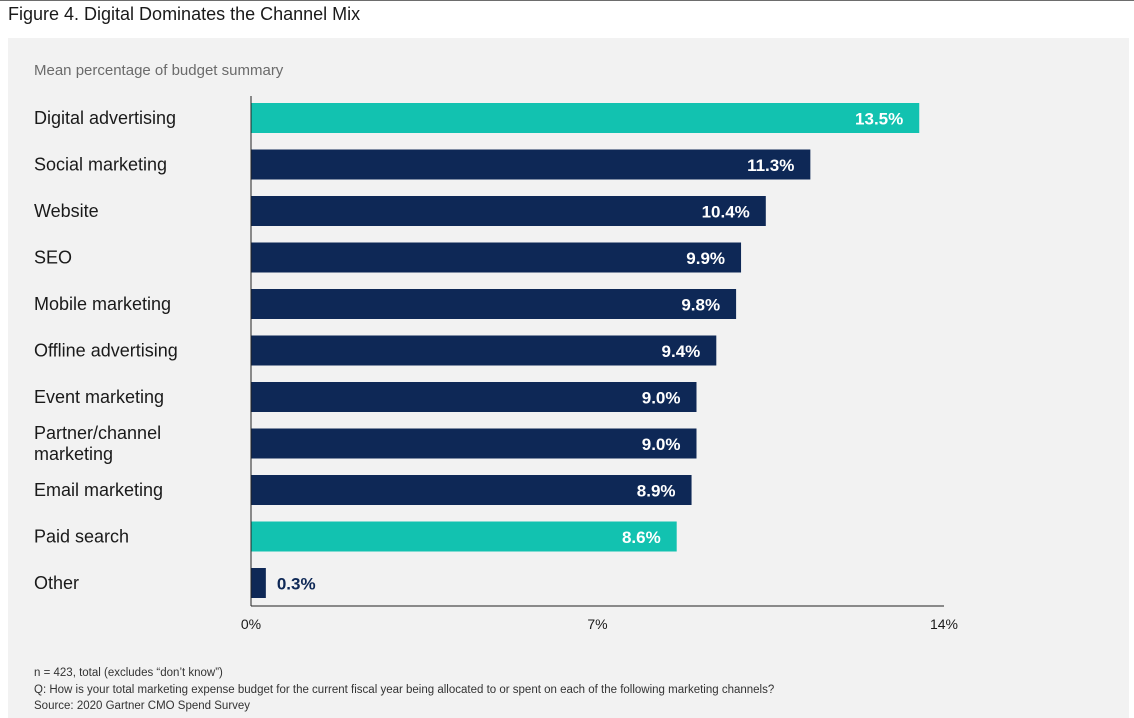 This screenshot has height=718, width=1134. I want to click on category-label: Social marketing, so click(100, 165).